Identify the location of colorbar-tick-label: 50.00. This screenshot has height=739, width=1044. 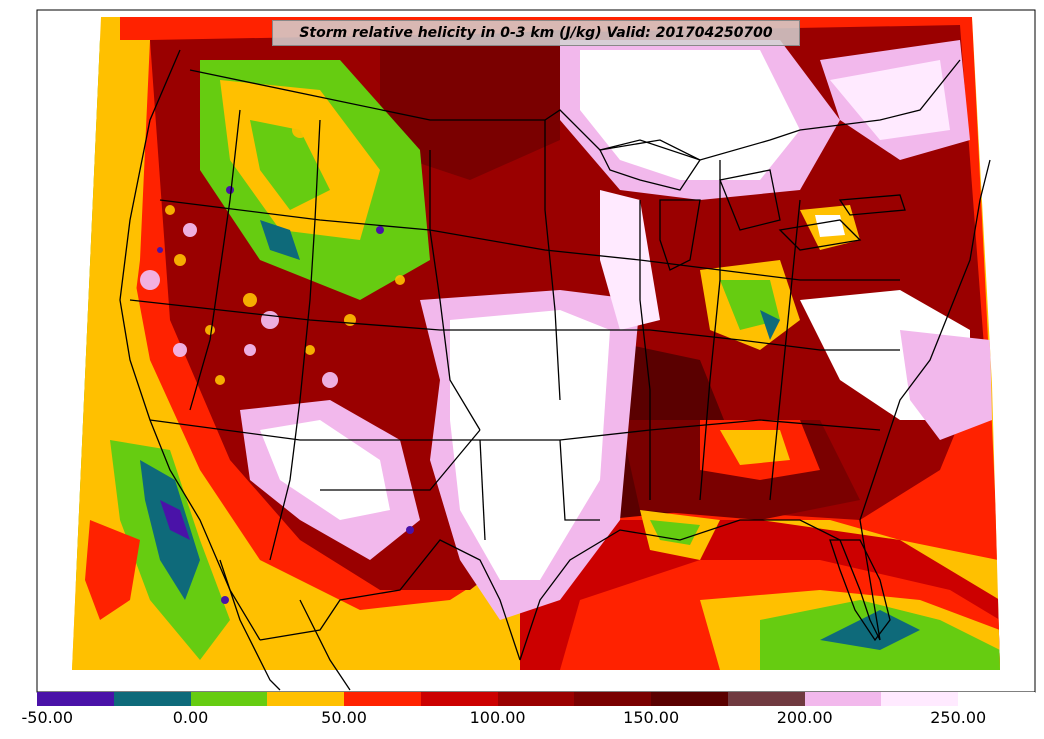
(344, 717).